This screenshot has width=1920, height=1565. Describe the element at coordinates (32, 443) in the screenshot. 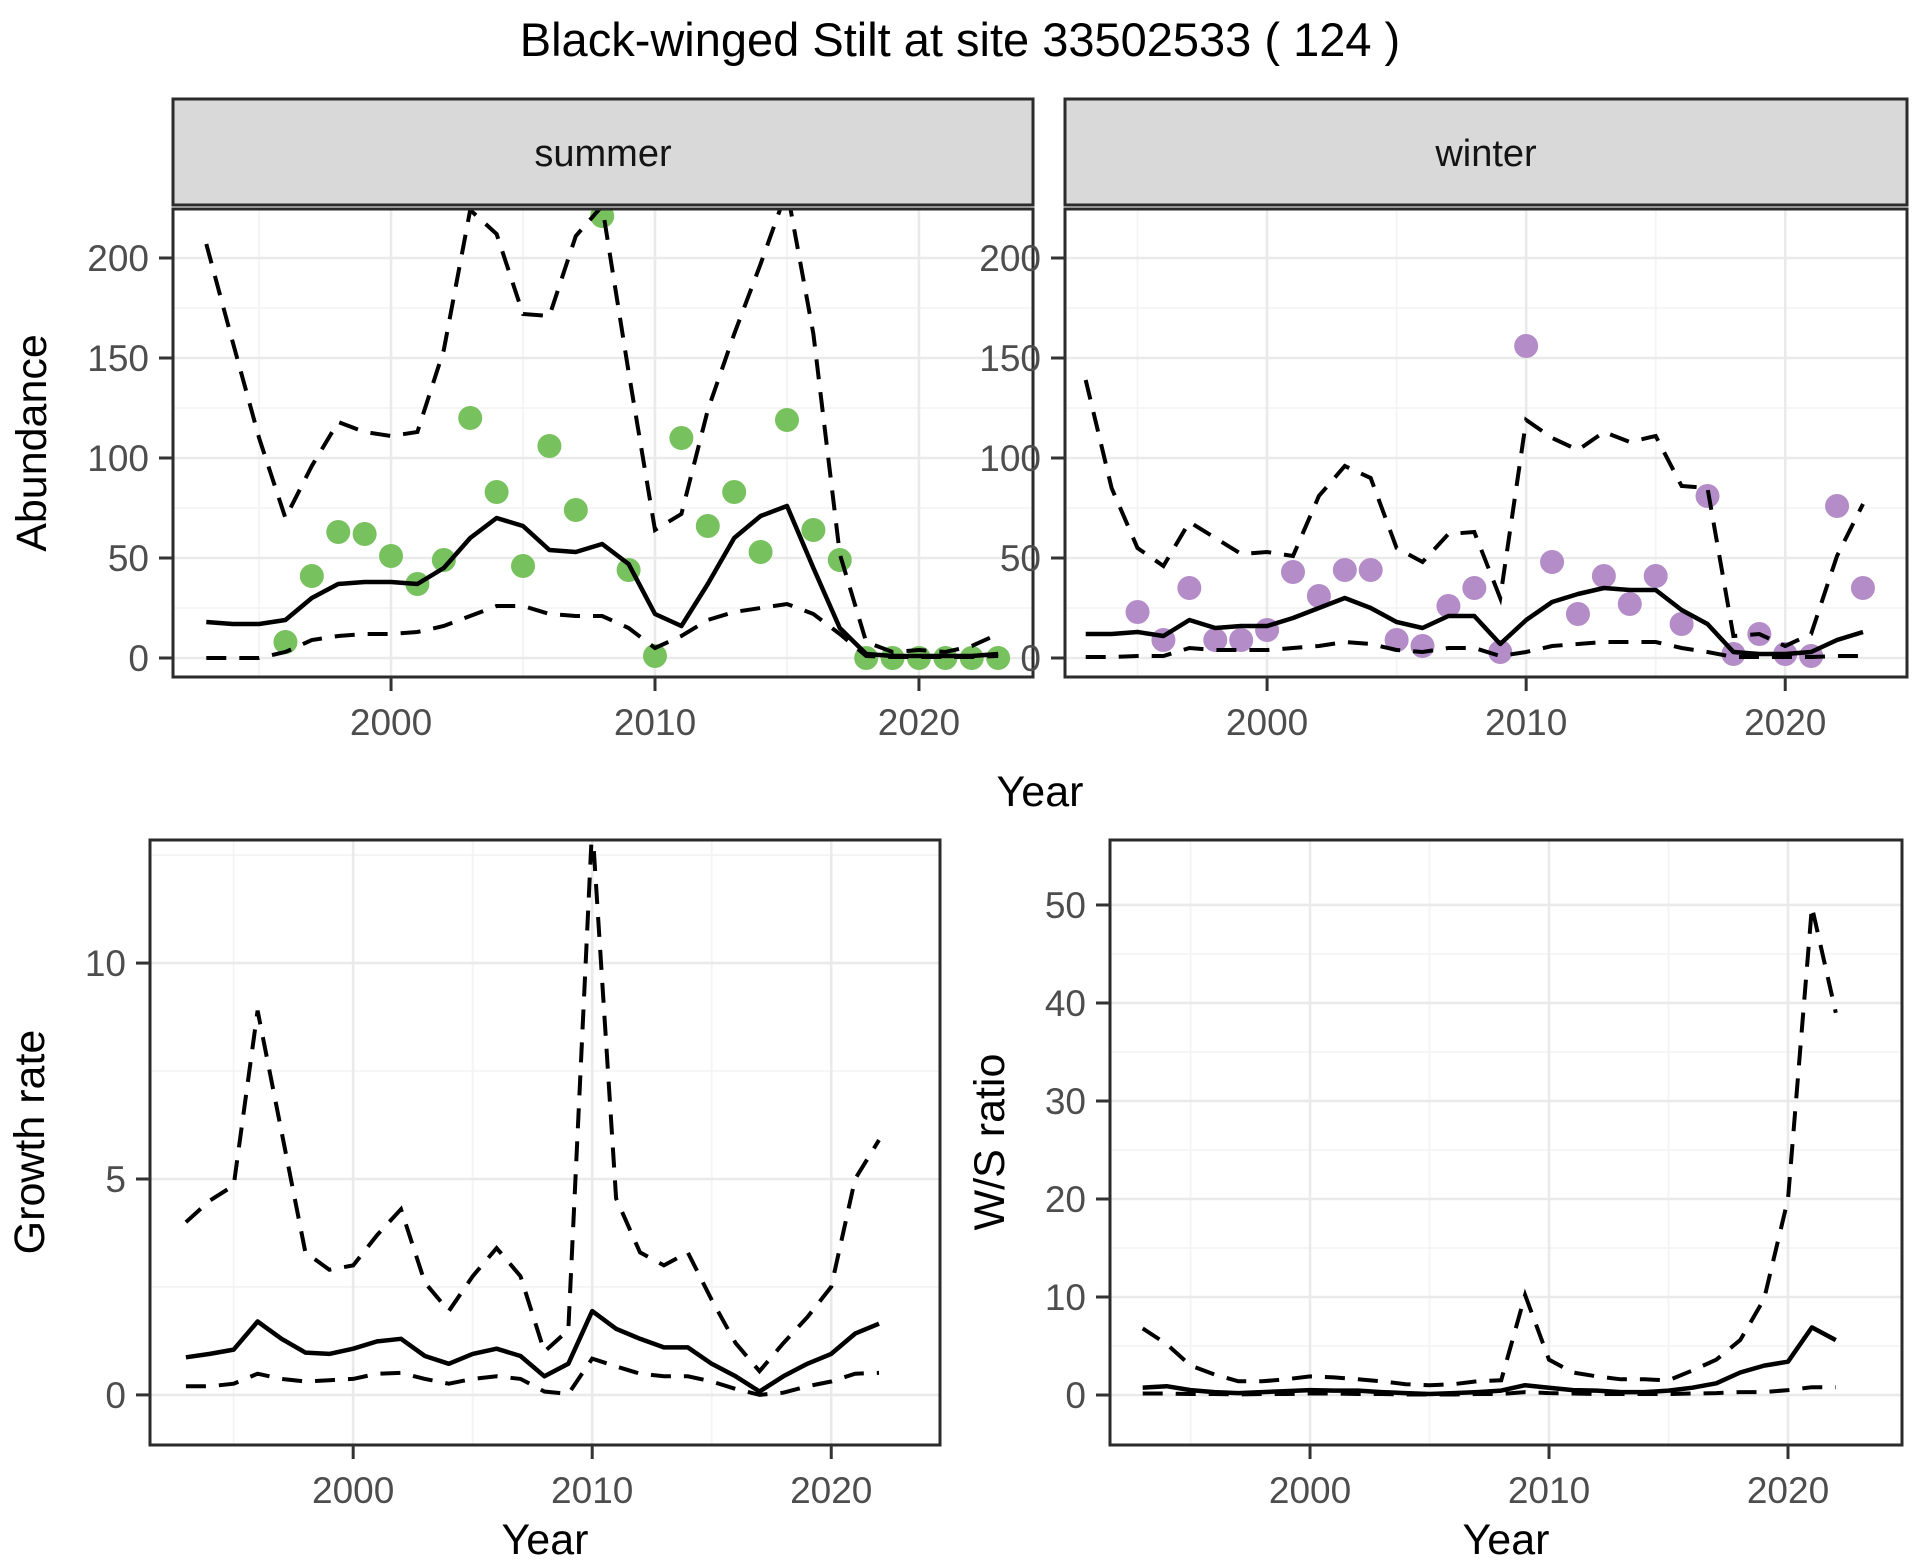

I see `y-axis-title-abundance: Abundance` at that location.